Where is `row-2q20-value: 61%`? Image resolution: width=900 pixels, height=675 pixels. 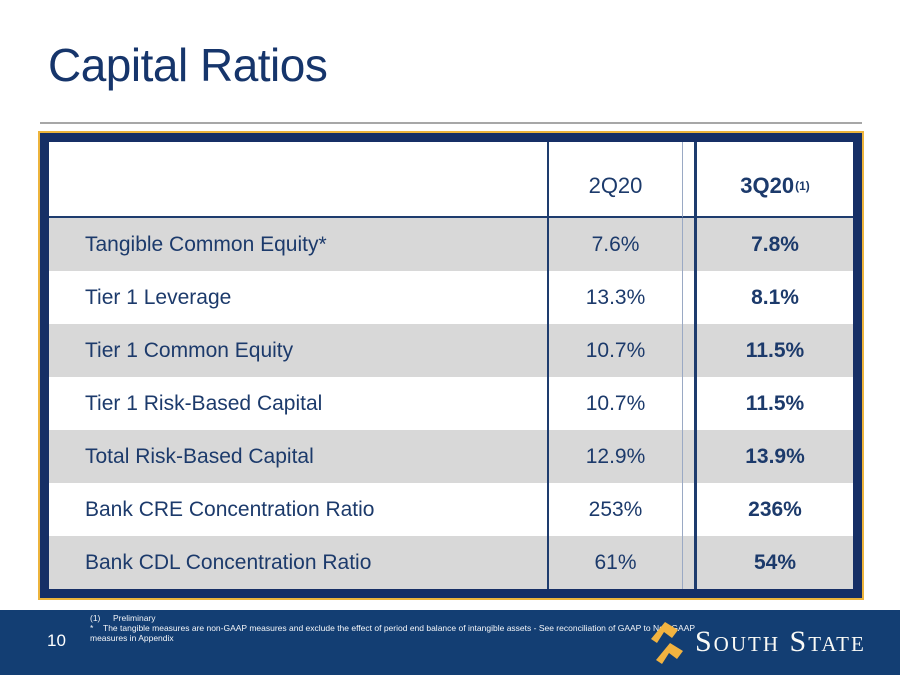 row-2q20-value: 61% is located at coordinates (616, 562).